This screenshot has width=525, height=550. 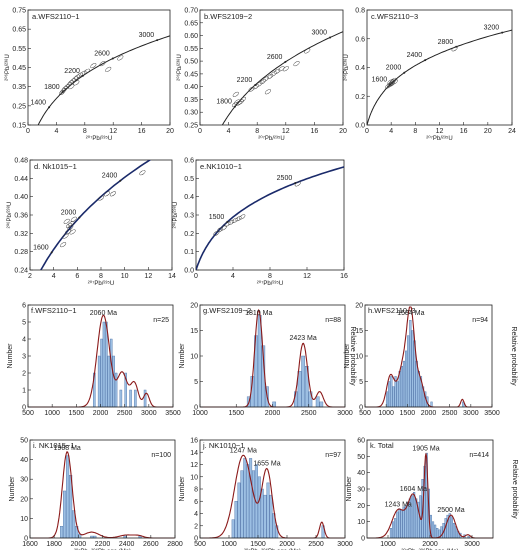 I want to click on concordia-age-label: 1400, so click(x=39, y=102).